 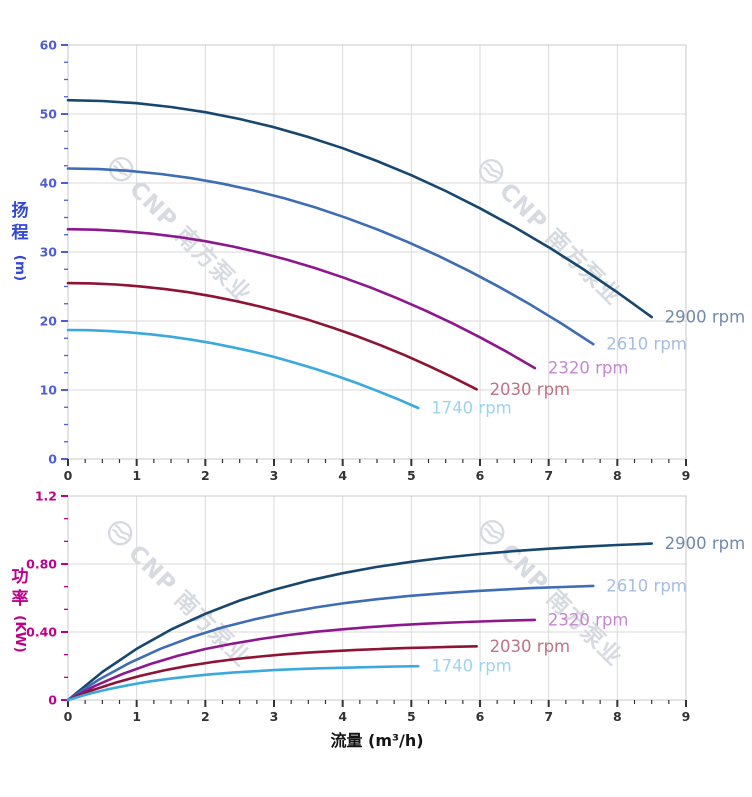 What do you see at coordinates (20, 588) in the screenshot?
I see `power-axis-label: 功率` at bounding box center [20, 588].